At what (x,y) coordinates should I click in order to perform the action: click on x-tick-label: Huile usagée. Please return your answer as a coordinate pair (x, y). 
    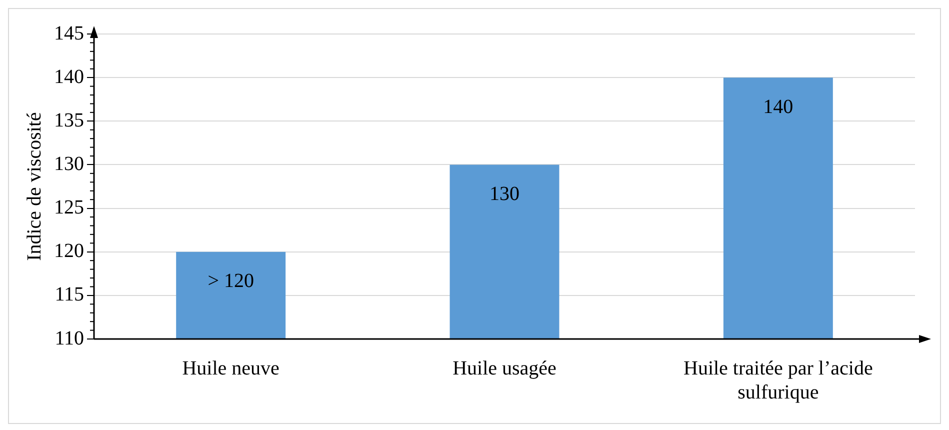
    Looking at the image, I should click on (504, 368).